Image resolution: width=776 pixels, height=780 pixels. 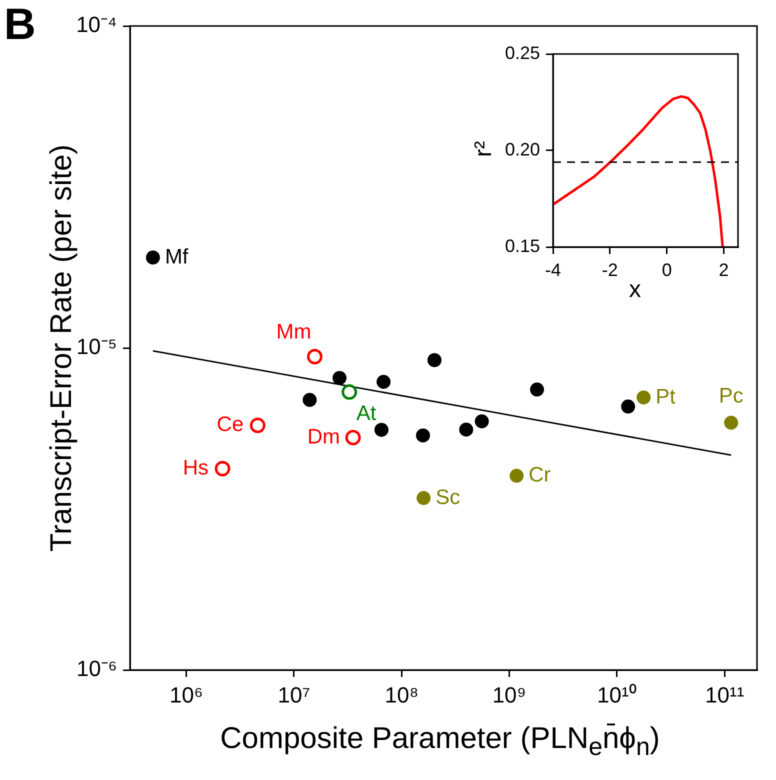 I want to click on x-tick-label: 2, so click(x=723, y=270).